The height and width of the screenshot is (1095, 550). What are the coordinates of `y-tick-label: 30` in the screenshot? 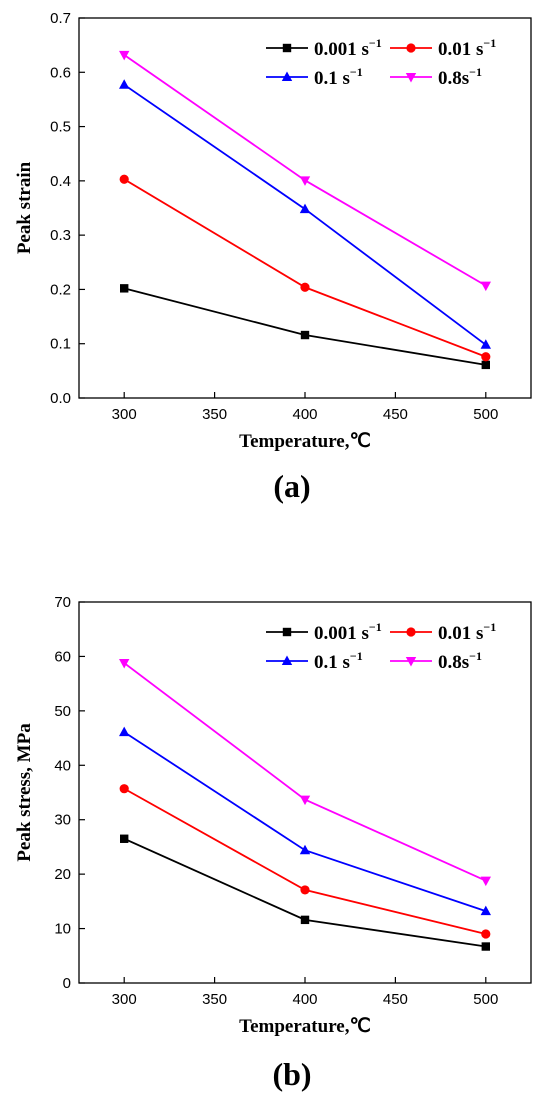 It's located at (62, 820).